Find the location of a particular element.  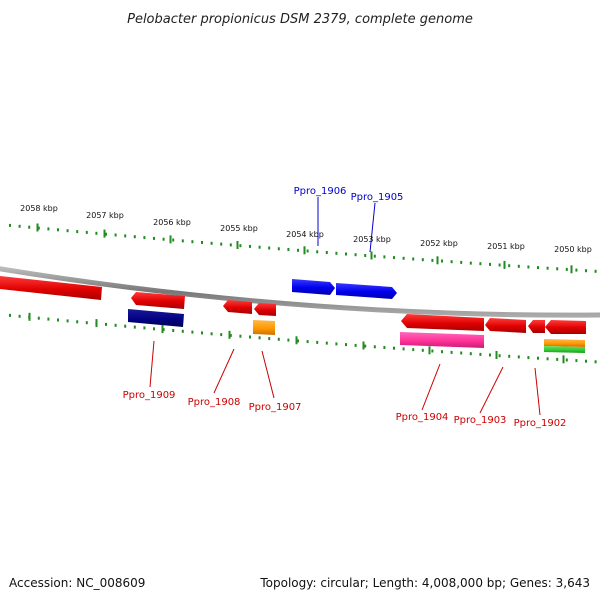

gene-ppro-1906-cds is located at coordinates (313, 287).